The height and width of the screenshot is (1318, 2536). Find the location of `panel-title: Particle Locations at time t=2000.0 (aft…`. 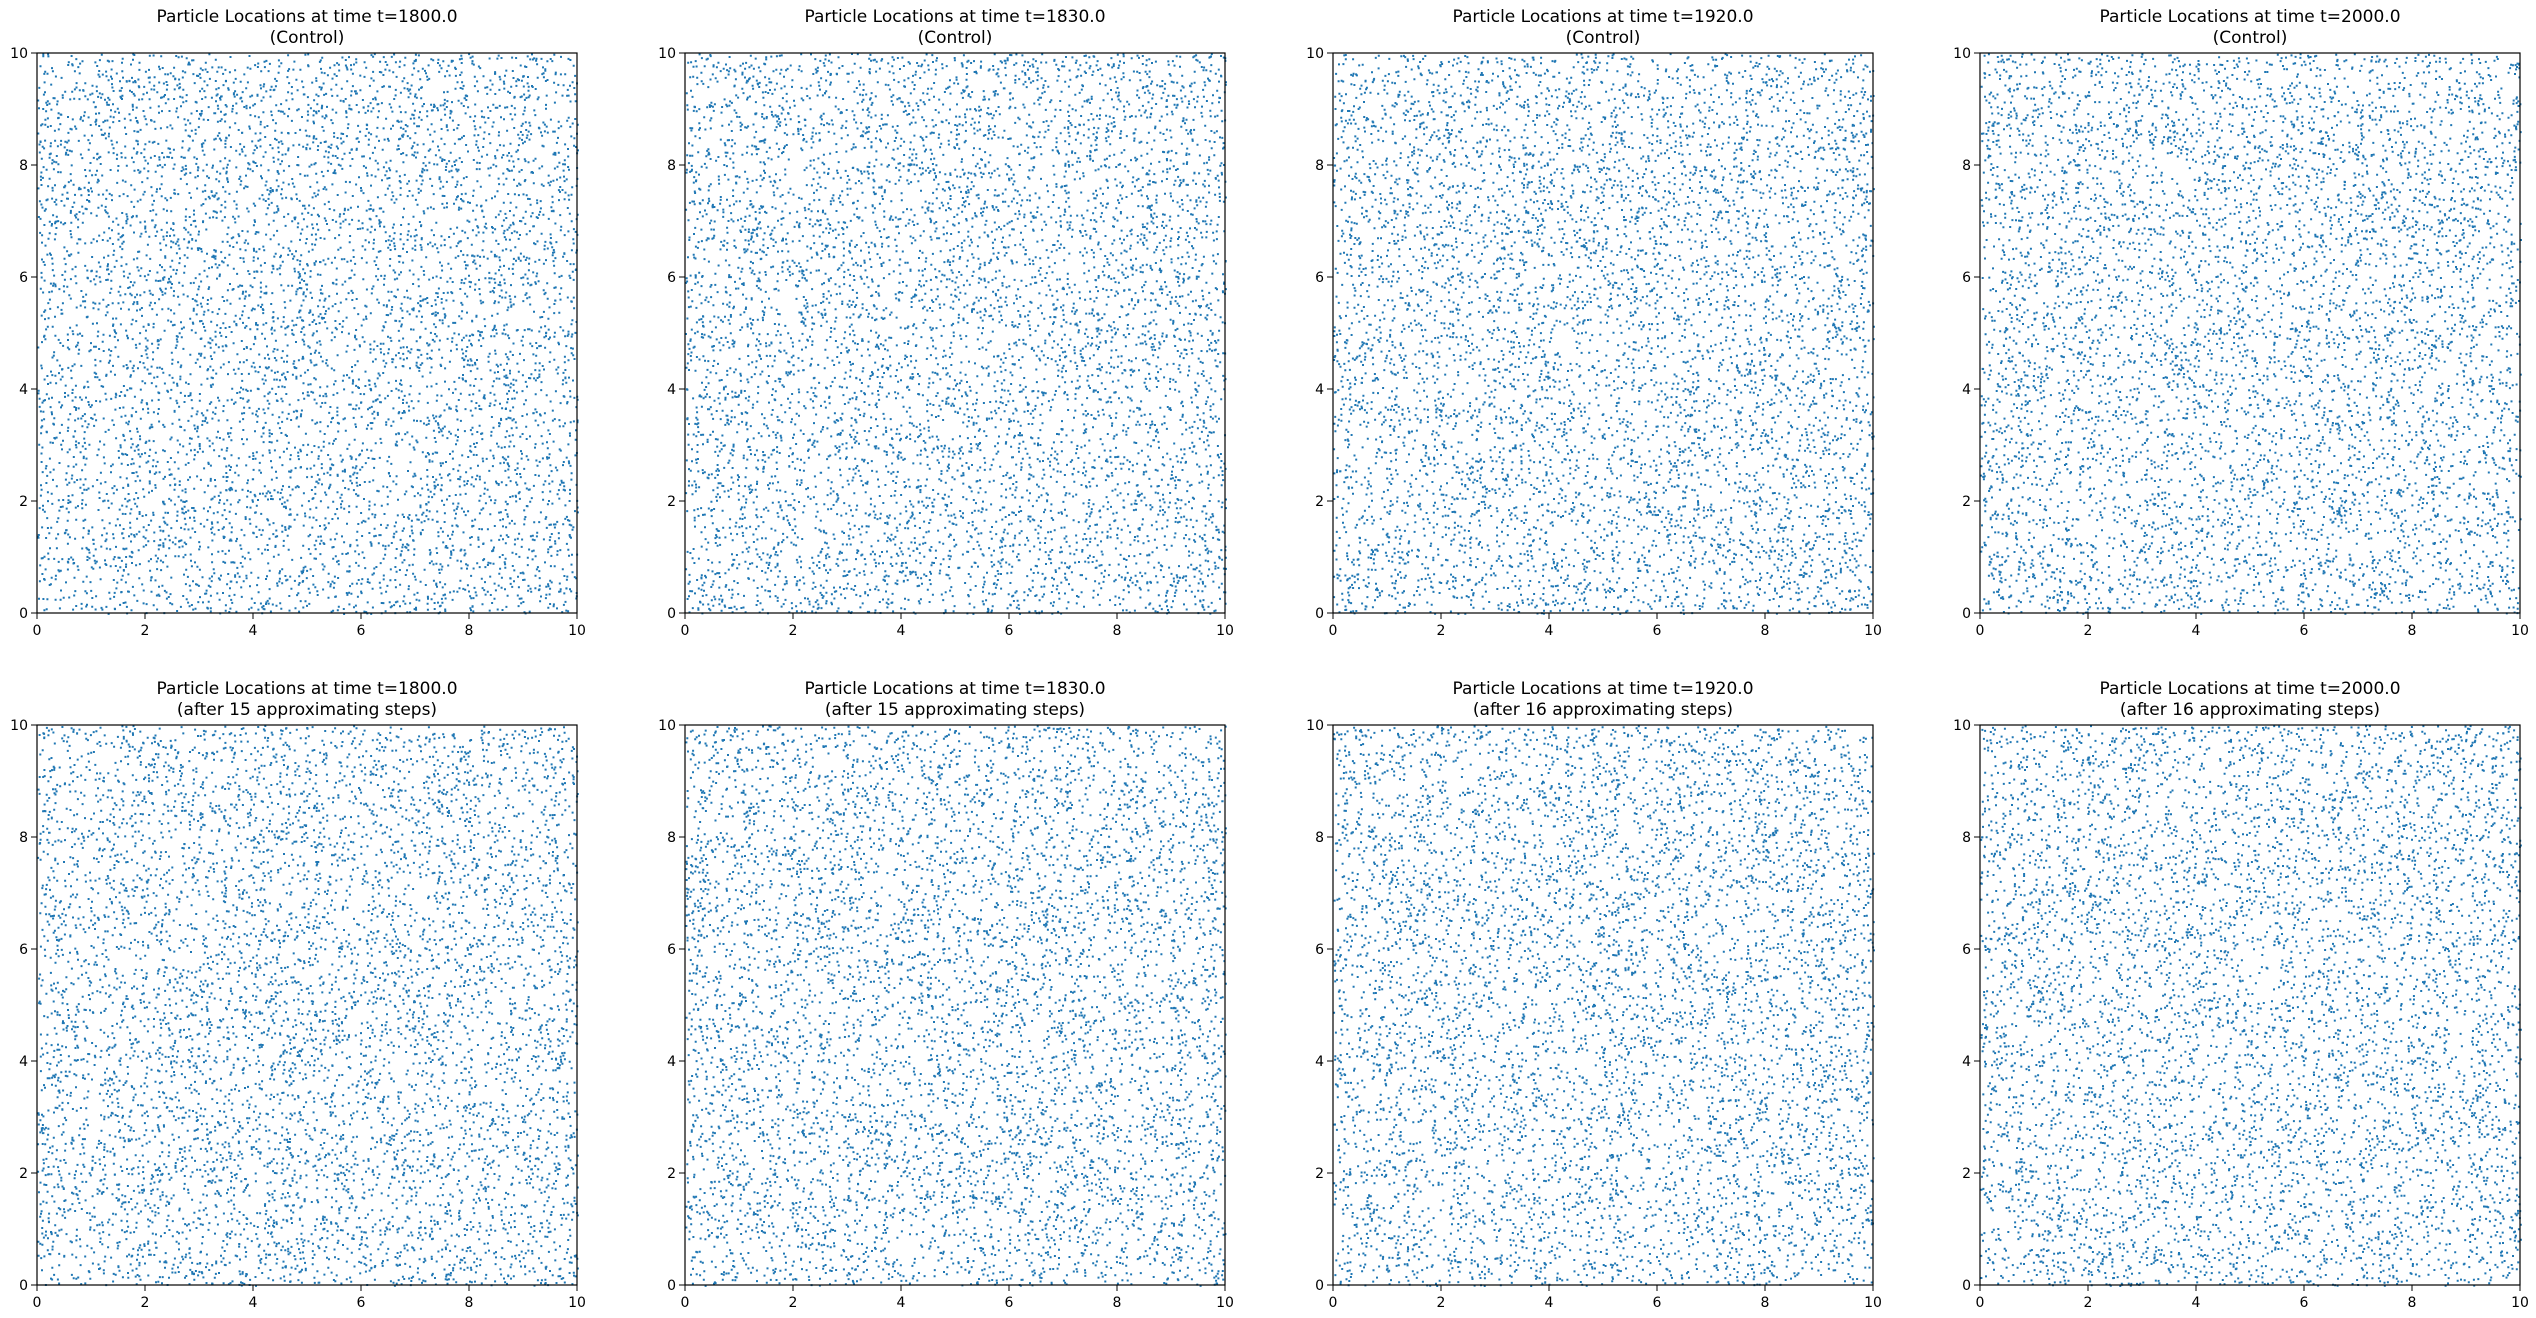

panel-title: Particle Locations at time t=2000.0 (aft… is located at coordinates (2250, 700).